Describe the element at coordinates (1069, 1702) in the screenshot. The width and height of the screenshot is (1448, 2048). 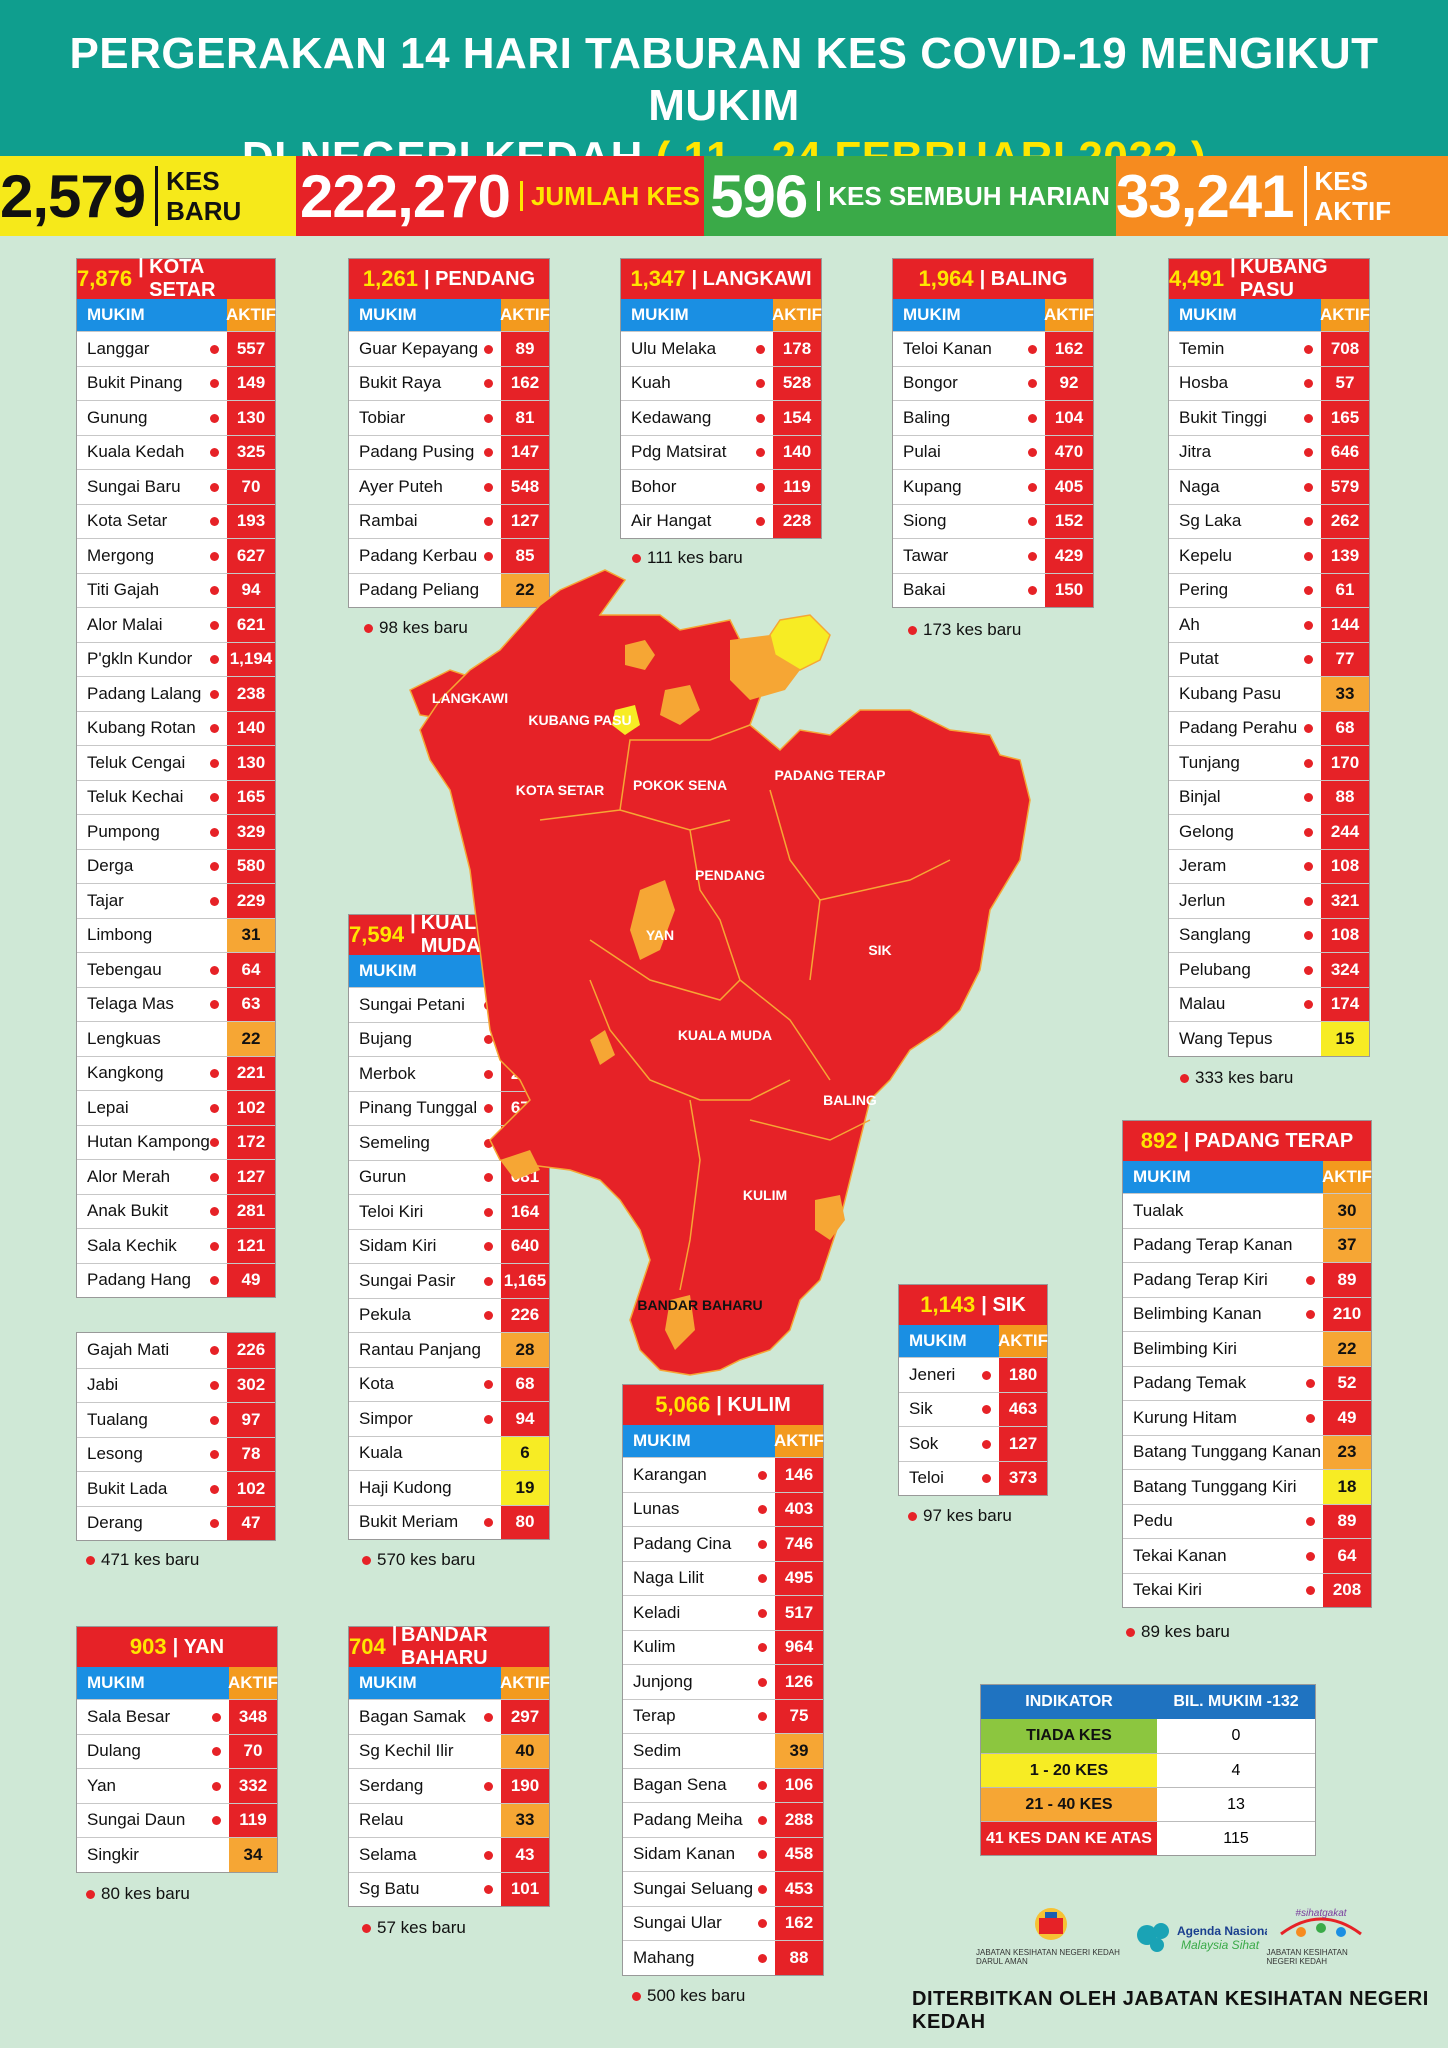
I see `legend-header-indikator: INDIKATOR` at that location.